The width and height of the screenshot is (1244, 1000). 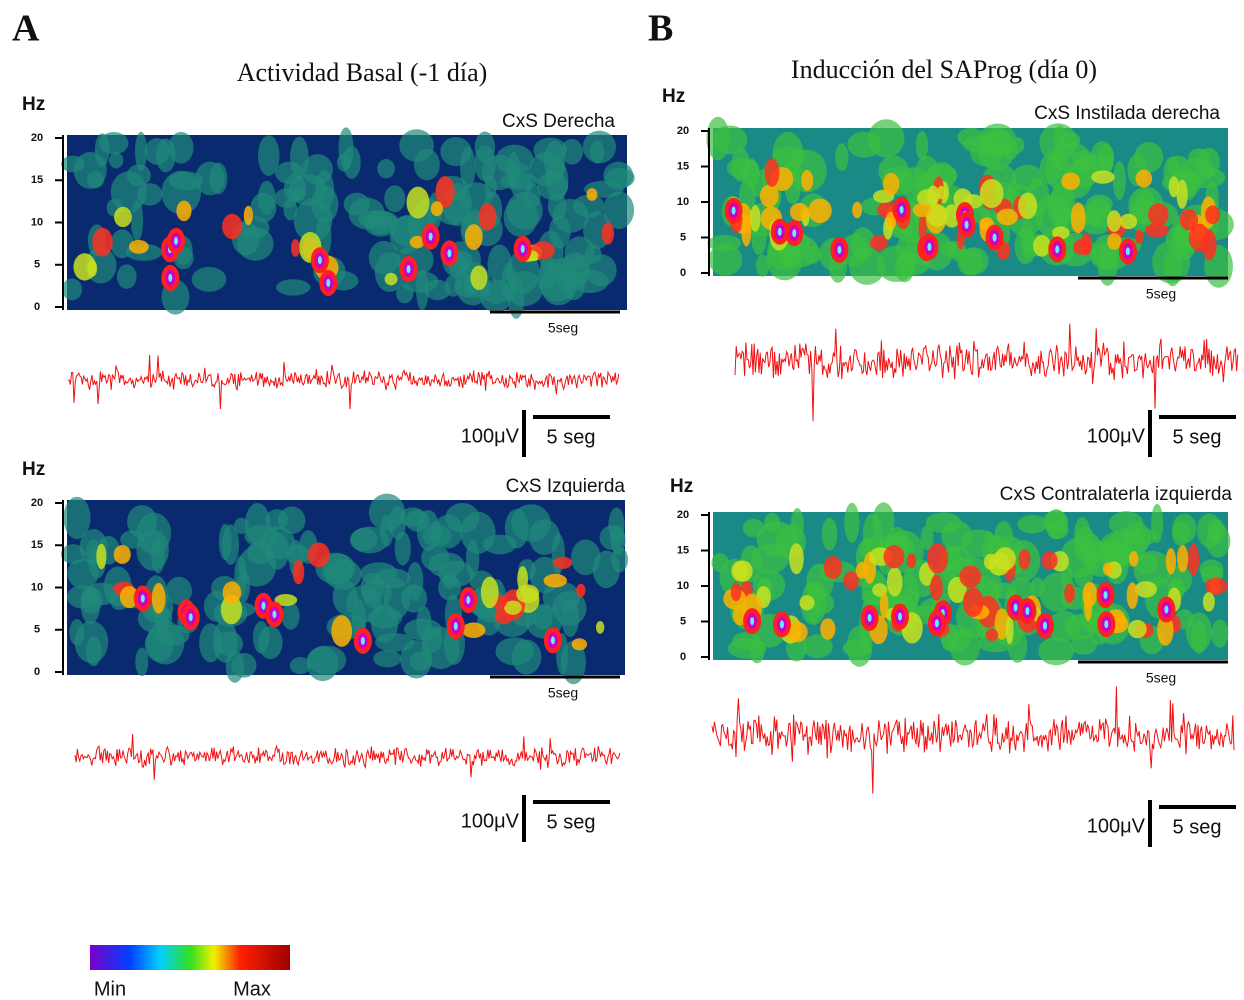 What do you see at coordinates (683, 131) in the screenshot?
I see `y-tick-label: 20` at bounding box center [683, 131].